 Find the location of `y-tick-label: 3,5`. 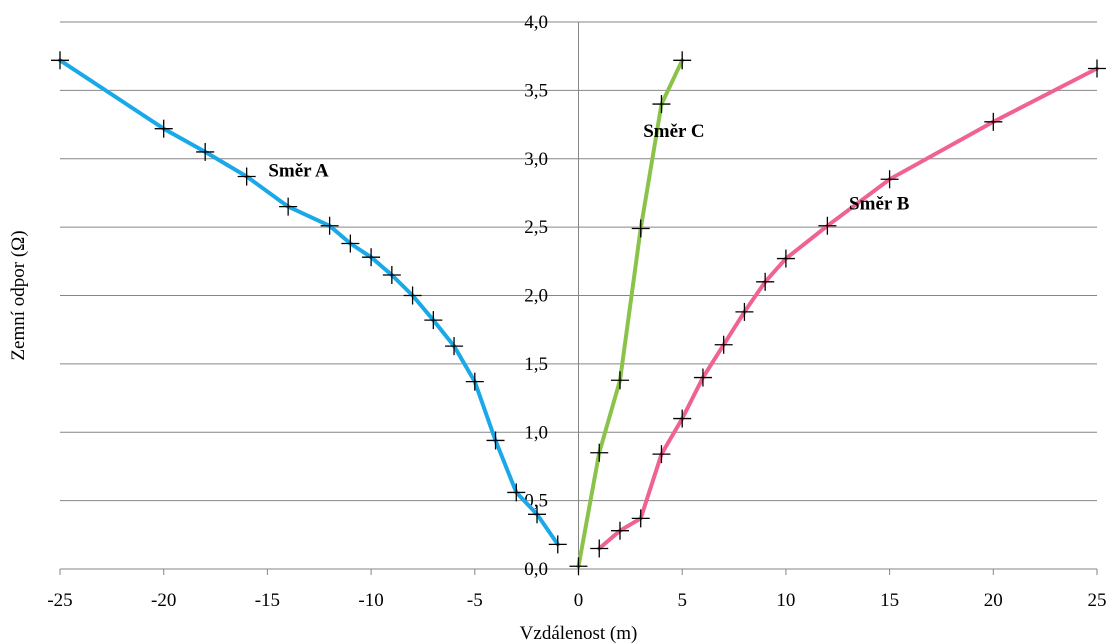

y-tick-label: 3,5 is located at coordinates (536, 90).